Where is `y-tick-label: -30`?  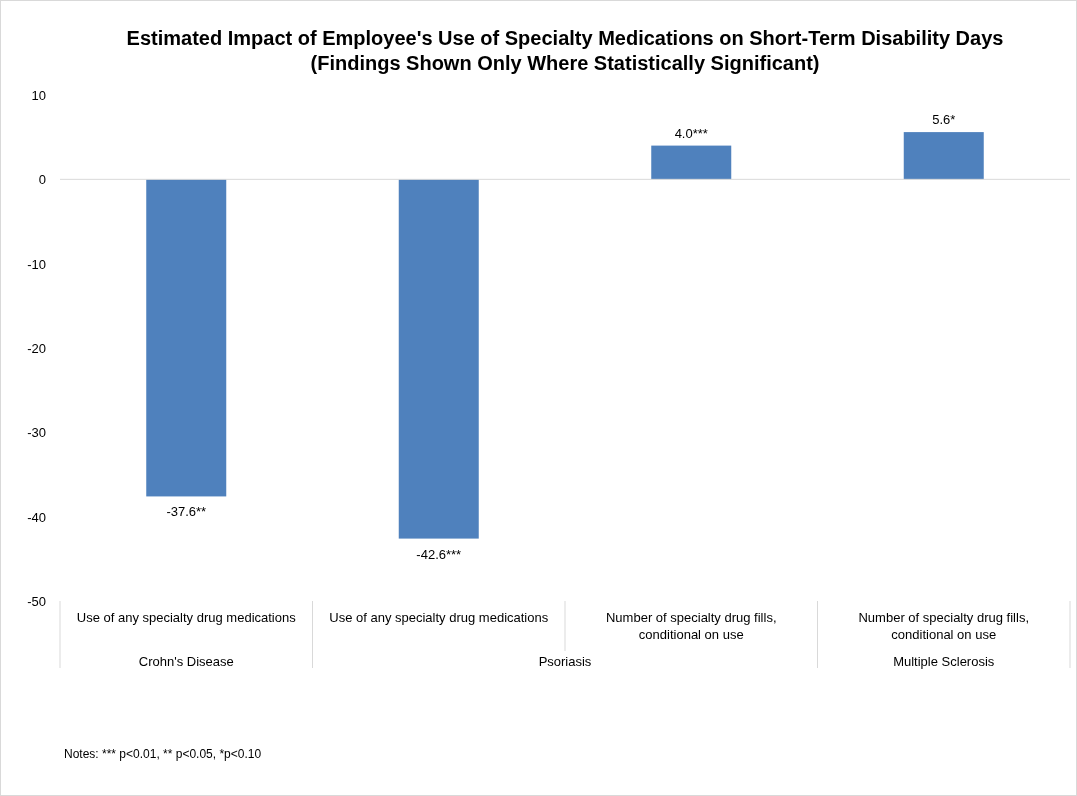 y-tick-label: -30 is located at coordinates (36, 433).